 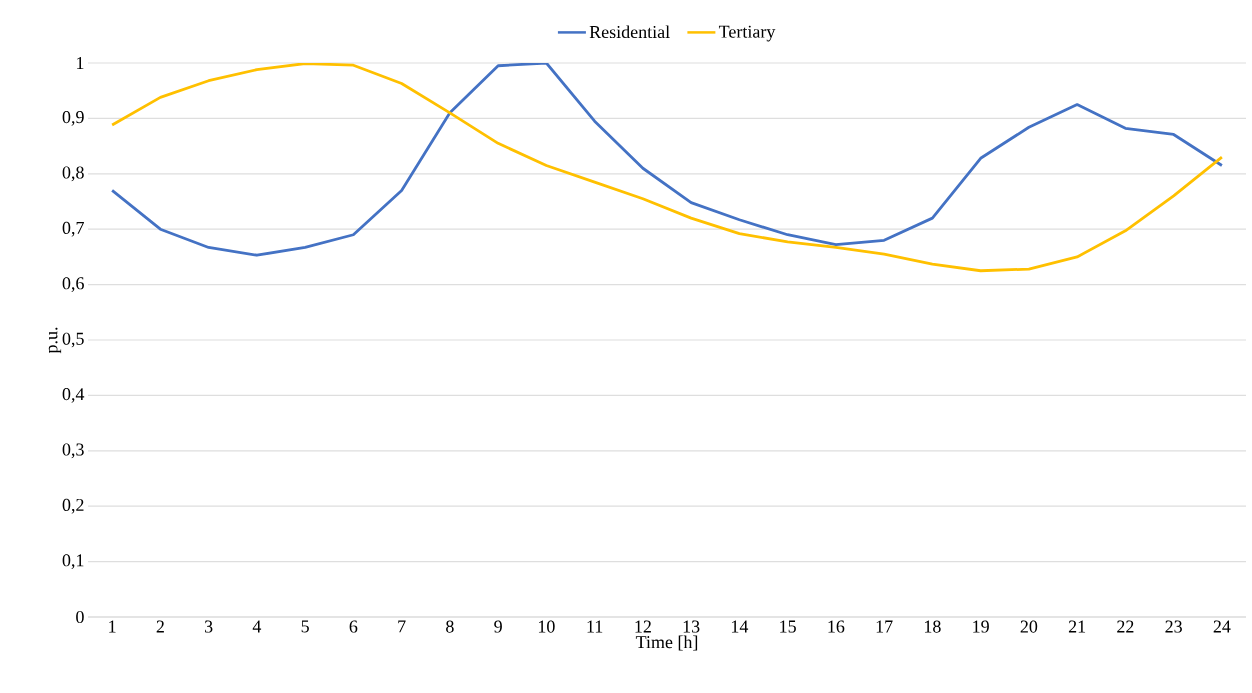 What do you see at coordinates (73, 340) in the screenshot?
I see `y-tick-label: 0,5` at bounding box center [73, 340].